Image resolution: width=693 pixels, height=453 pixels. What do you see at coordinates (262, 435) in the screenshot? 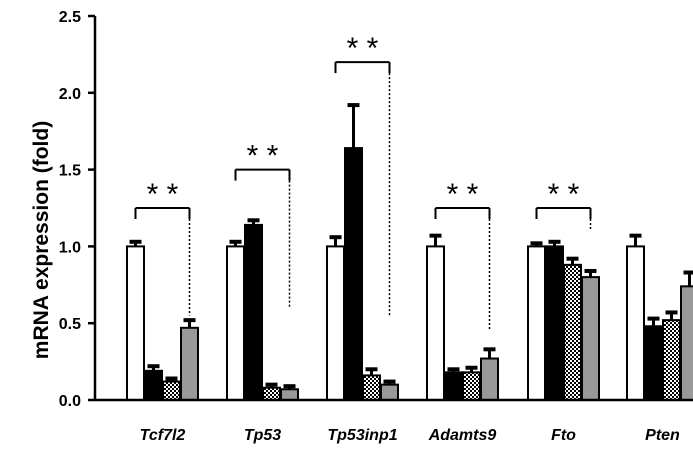
I see `x-tick-label: Tp53` at bounding box center [262, 435].